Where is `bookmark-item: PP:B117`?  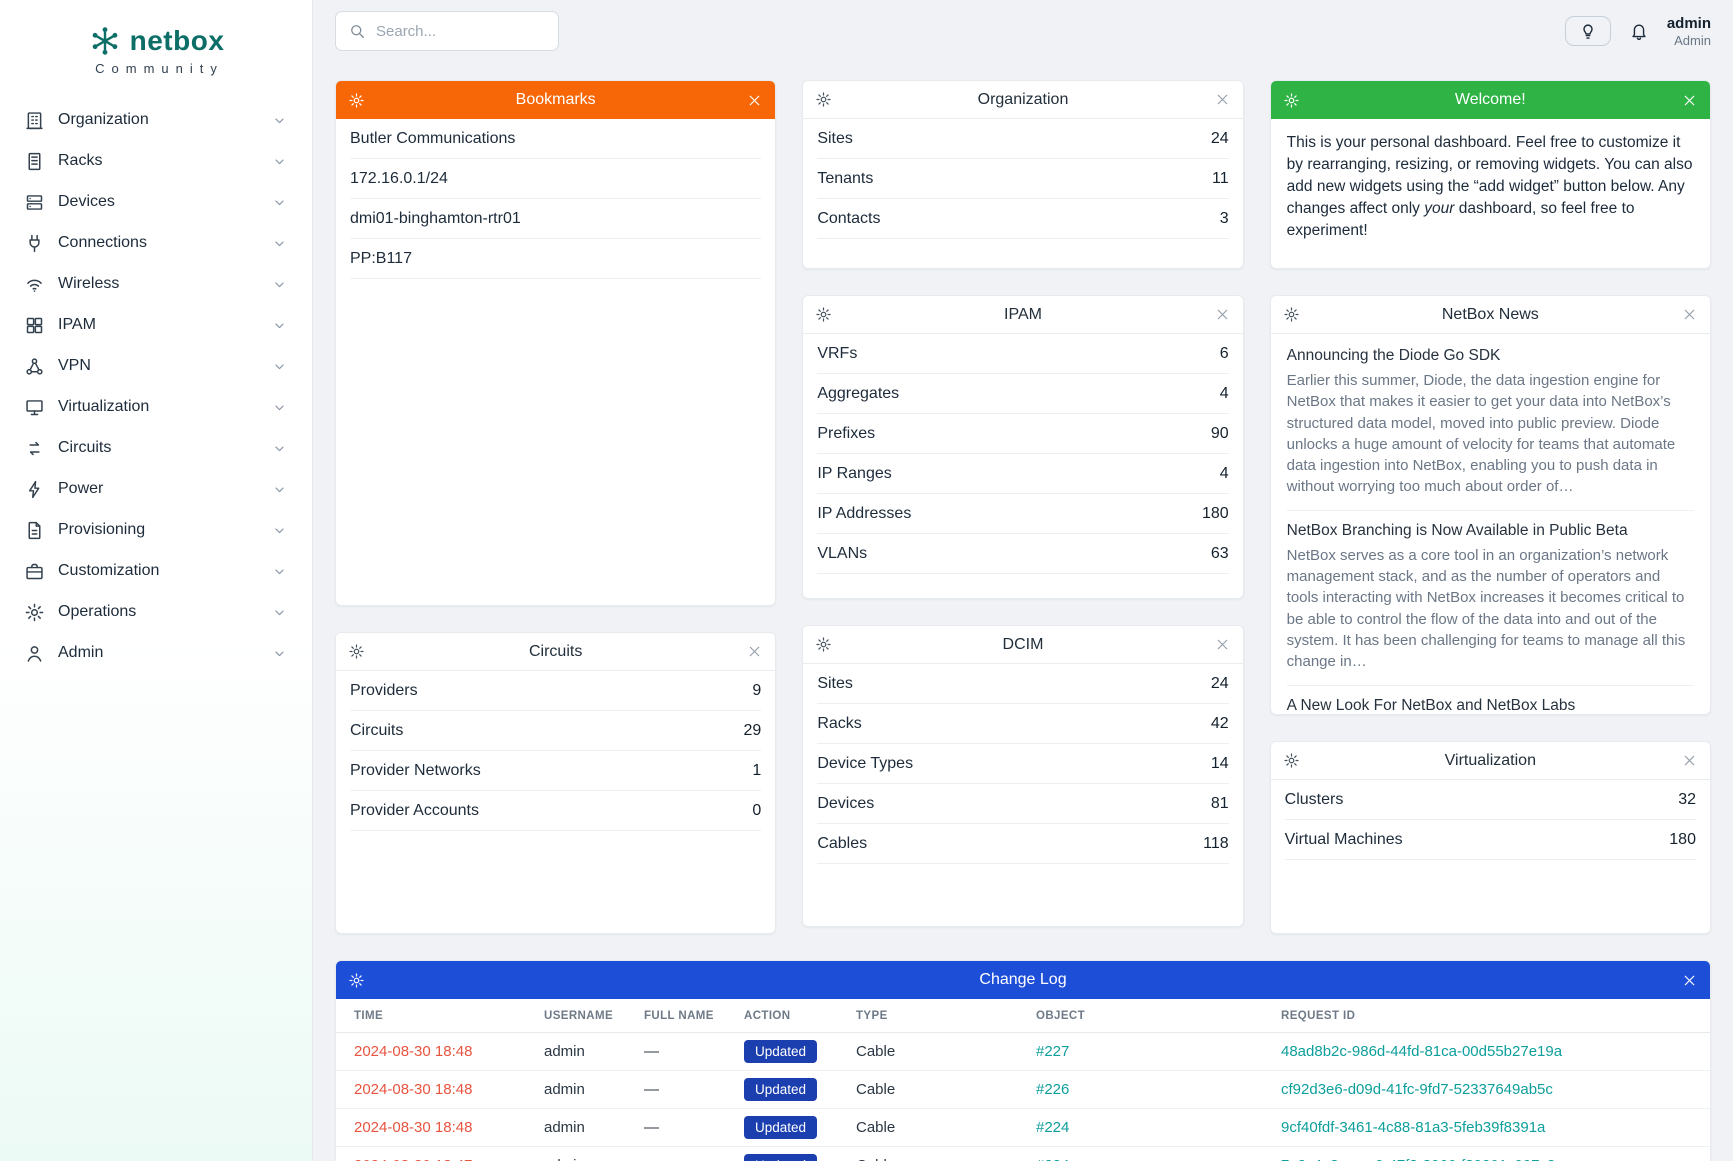
bookmark-item: PP:B117 is located at coordinates (556, 259).